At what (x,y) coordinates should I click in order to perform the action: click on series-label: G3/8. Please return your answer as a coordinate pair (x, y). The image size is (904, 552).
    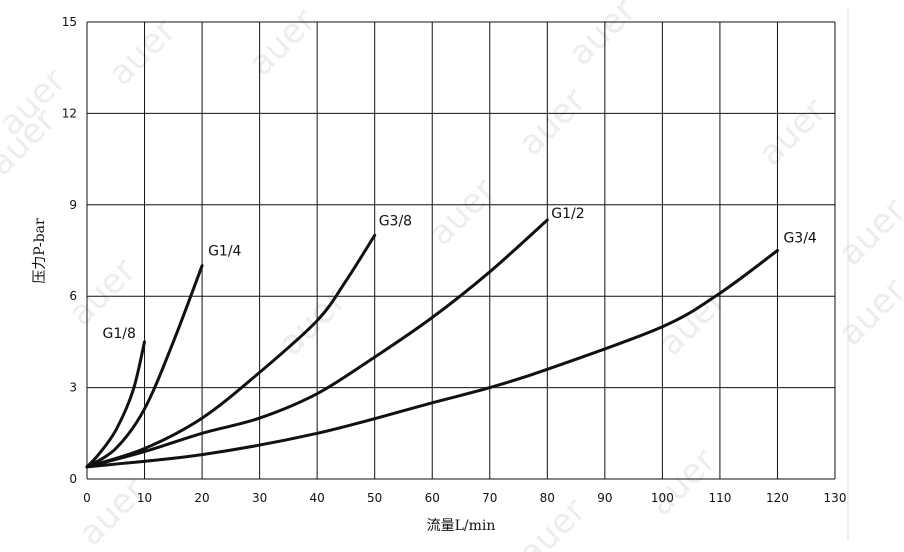
    Looking at the image, I should click on (395, 221).